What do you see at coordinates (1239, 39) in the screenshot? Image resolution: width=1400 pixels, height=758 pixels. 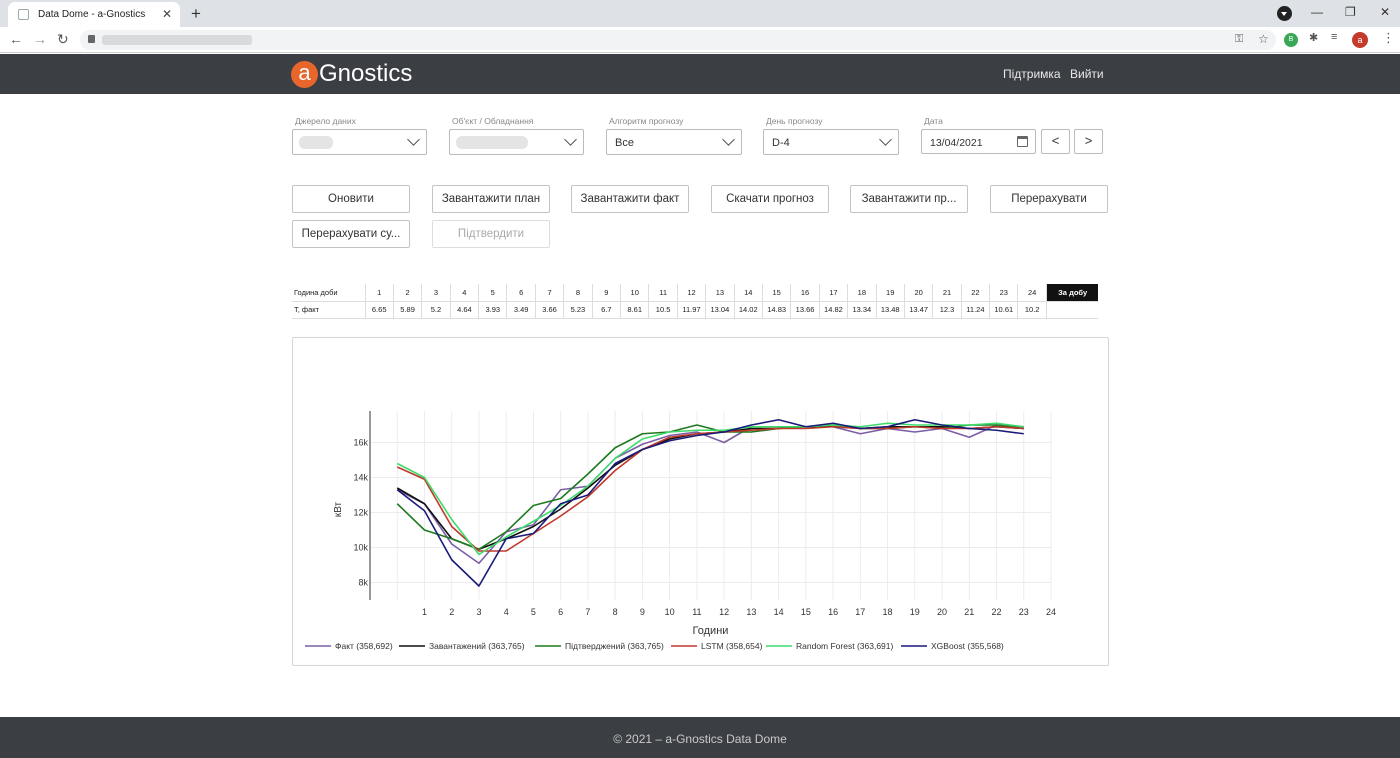 I see `key-icon: ⚿` at bounding box center [1239, 39].